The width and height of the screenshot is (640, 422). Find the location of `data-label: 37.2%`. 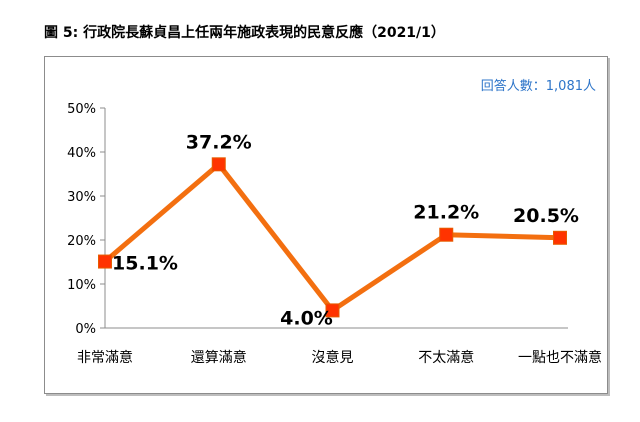

data-label: 37.2% is located at coordinates (219, 142).